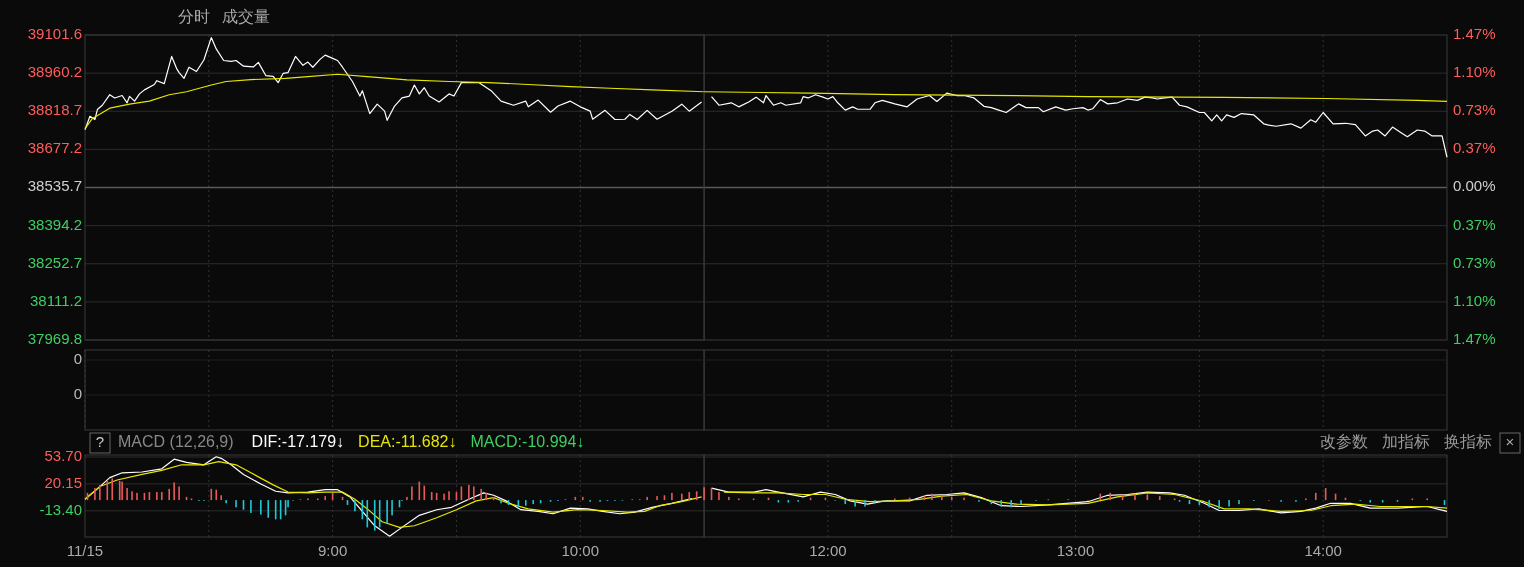 Image resolution: width=1524 pixels, height=567 pixels. I want to click on y-tick-label: 39101.6, so click(54, 33).